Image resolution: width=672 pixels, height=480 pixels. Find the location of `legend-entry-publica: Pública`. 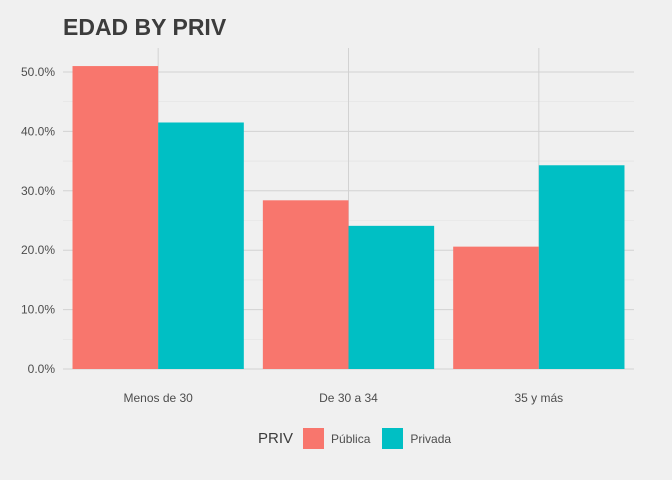

legend-entry-publica: Pública is located at coordinates (336, 438).